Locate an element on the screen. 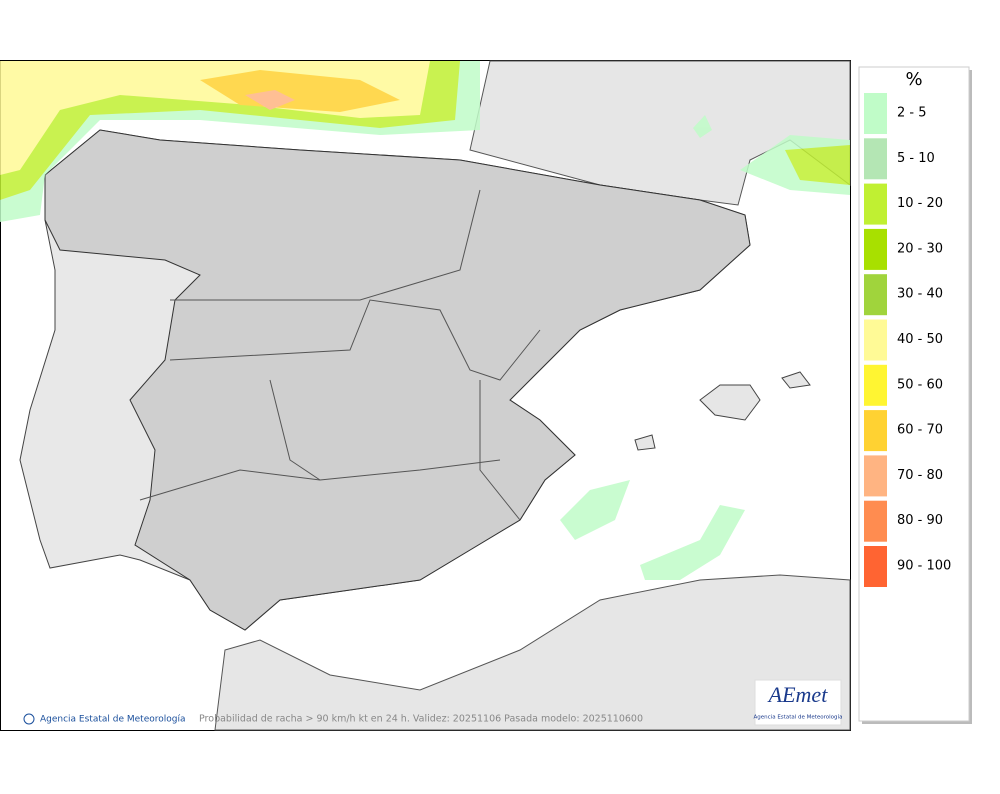  legend-label: 5 - 10 is located at coordinates (916, 158).